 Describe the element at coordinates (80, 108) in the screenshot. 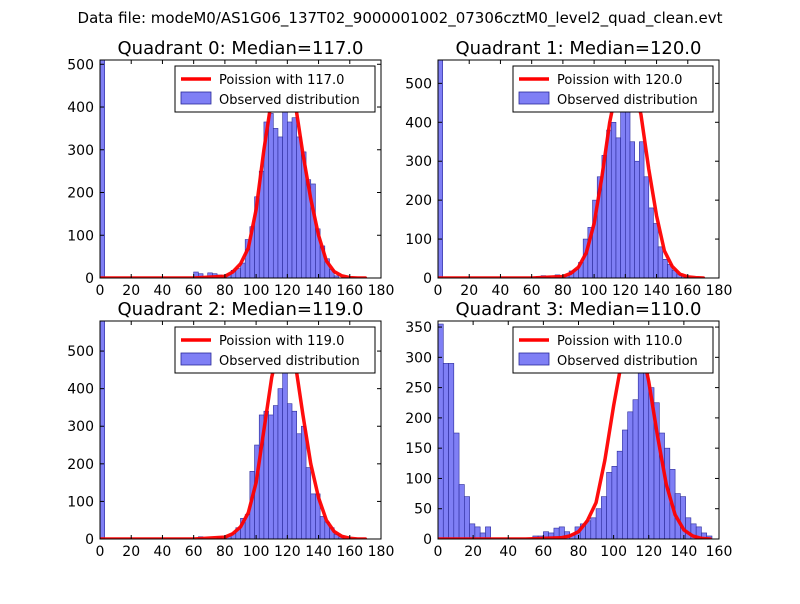

I see `y-tick-label: 400` at that location.